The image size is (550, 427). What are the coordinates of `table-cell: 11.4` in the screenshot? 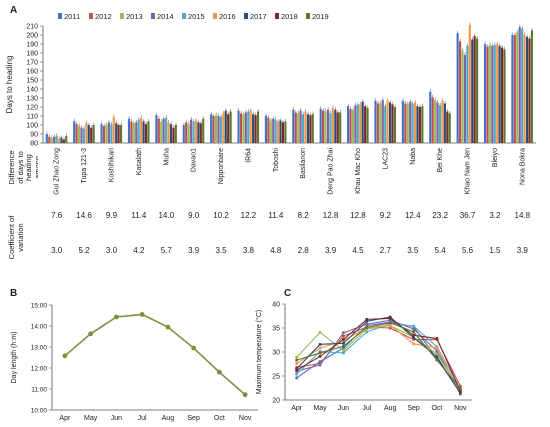 It's located at (139, 215).